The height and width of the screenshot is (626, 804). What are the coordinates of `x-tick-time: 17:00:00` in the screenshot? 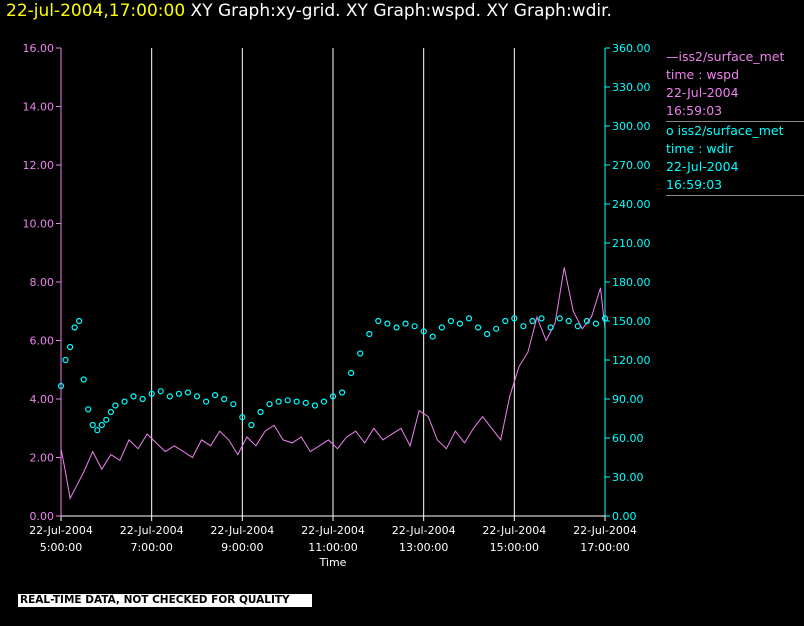 It's located at (604, 547).